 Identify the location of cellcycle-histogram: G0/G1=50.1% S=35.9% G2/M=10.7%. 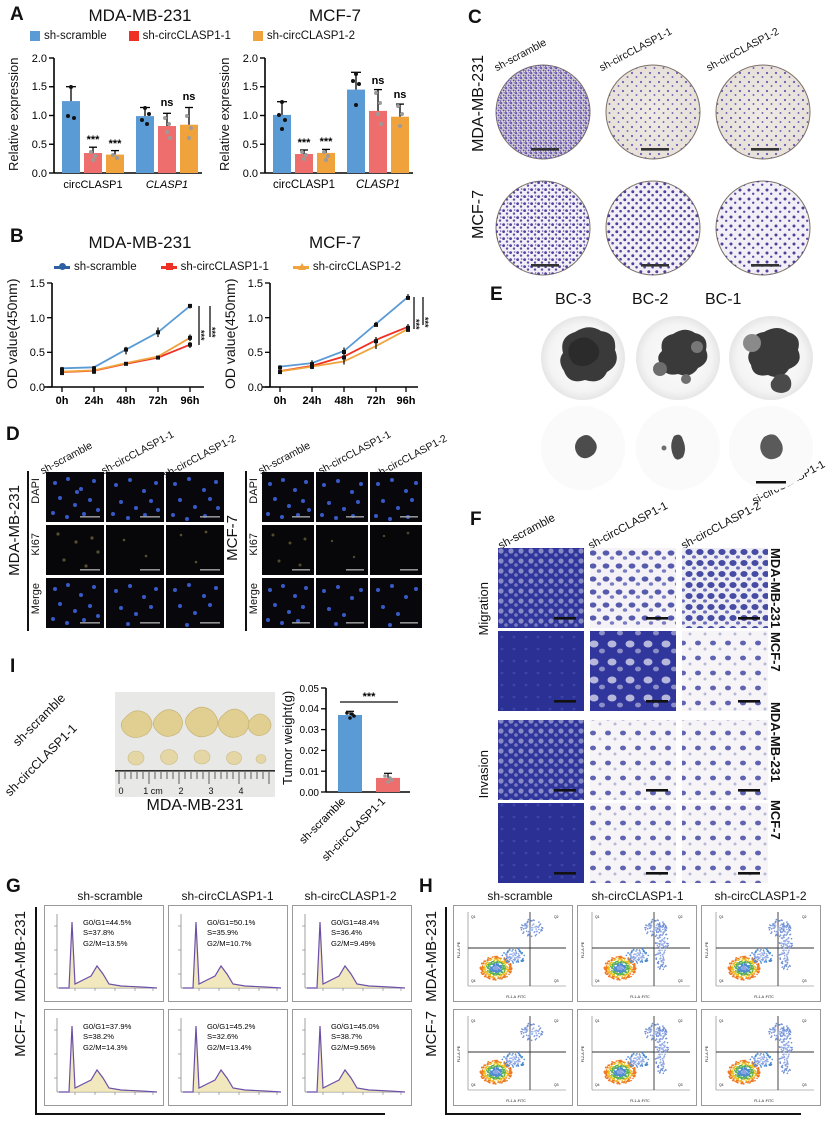
(228, 953).